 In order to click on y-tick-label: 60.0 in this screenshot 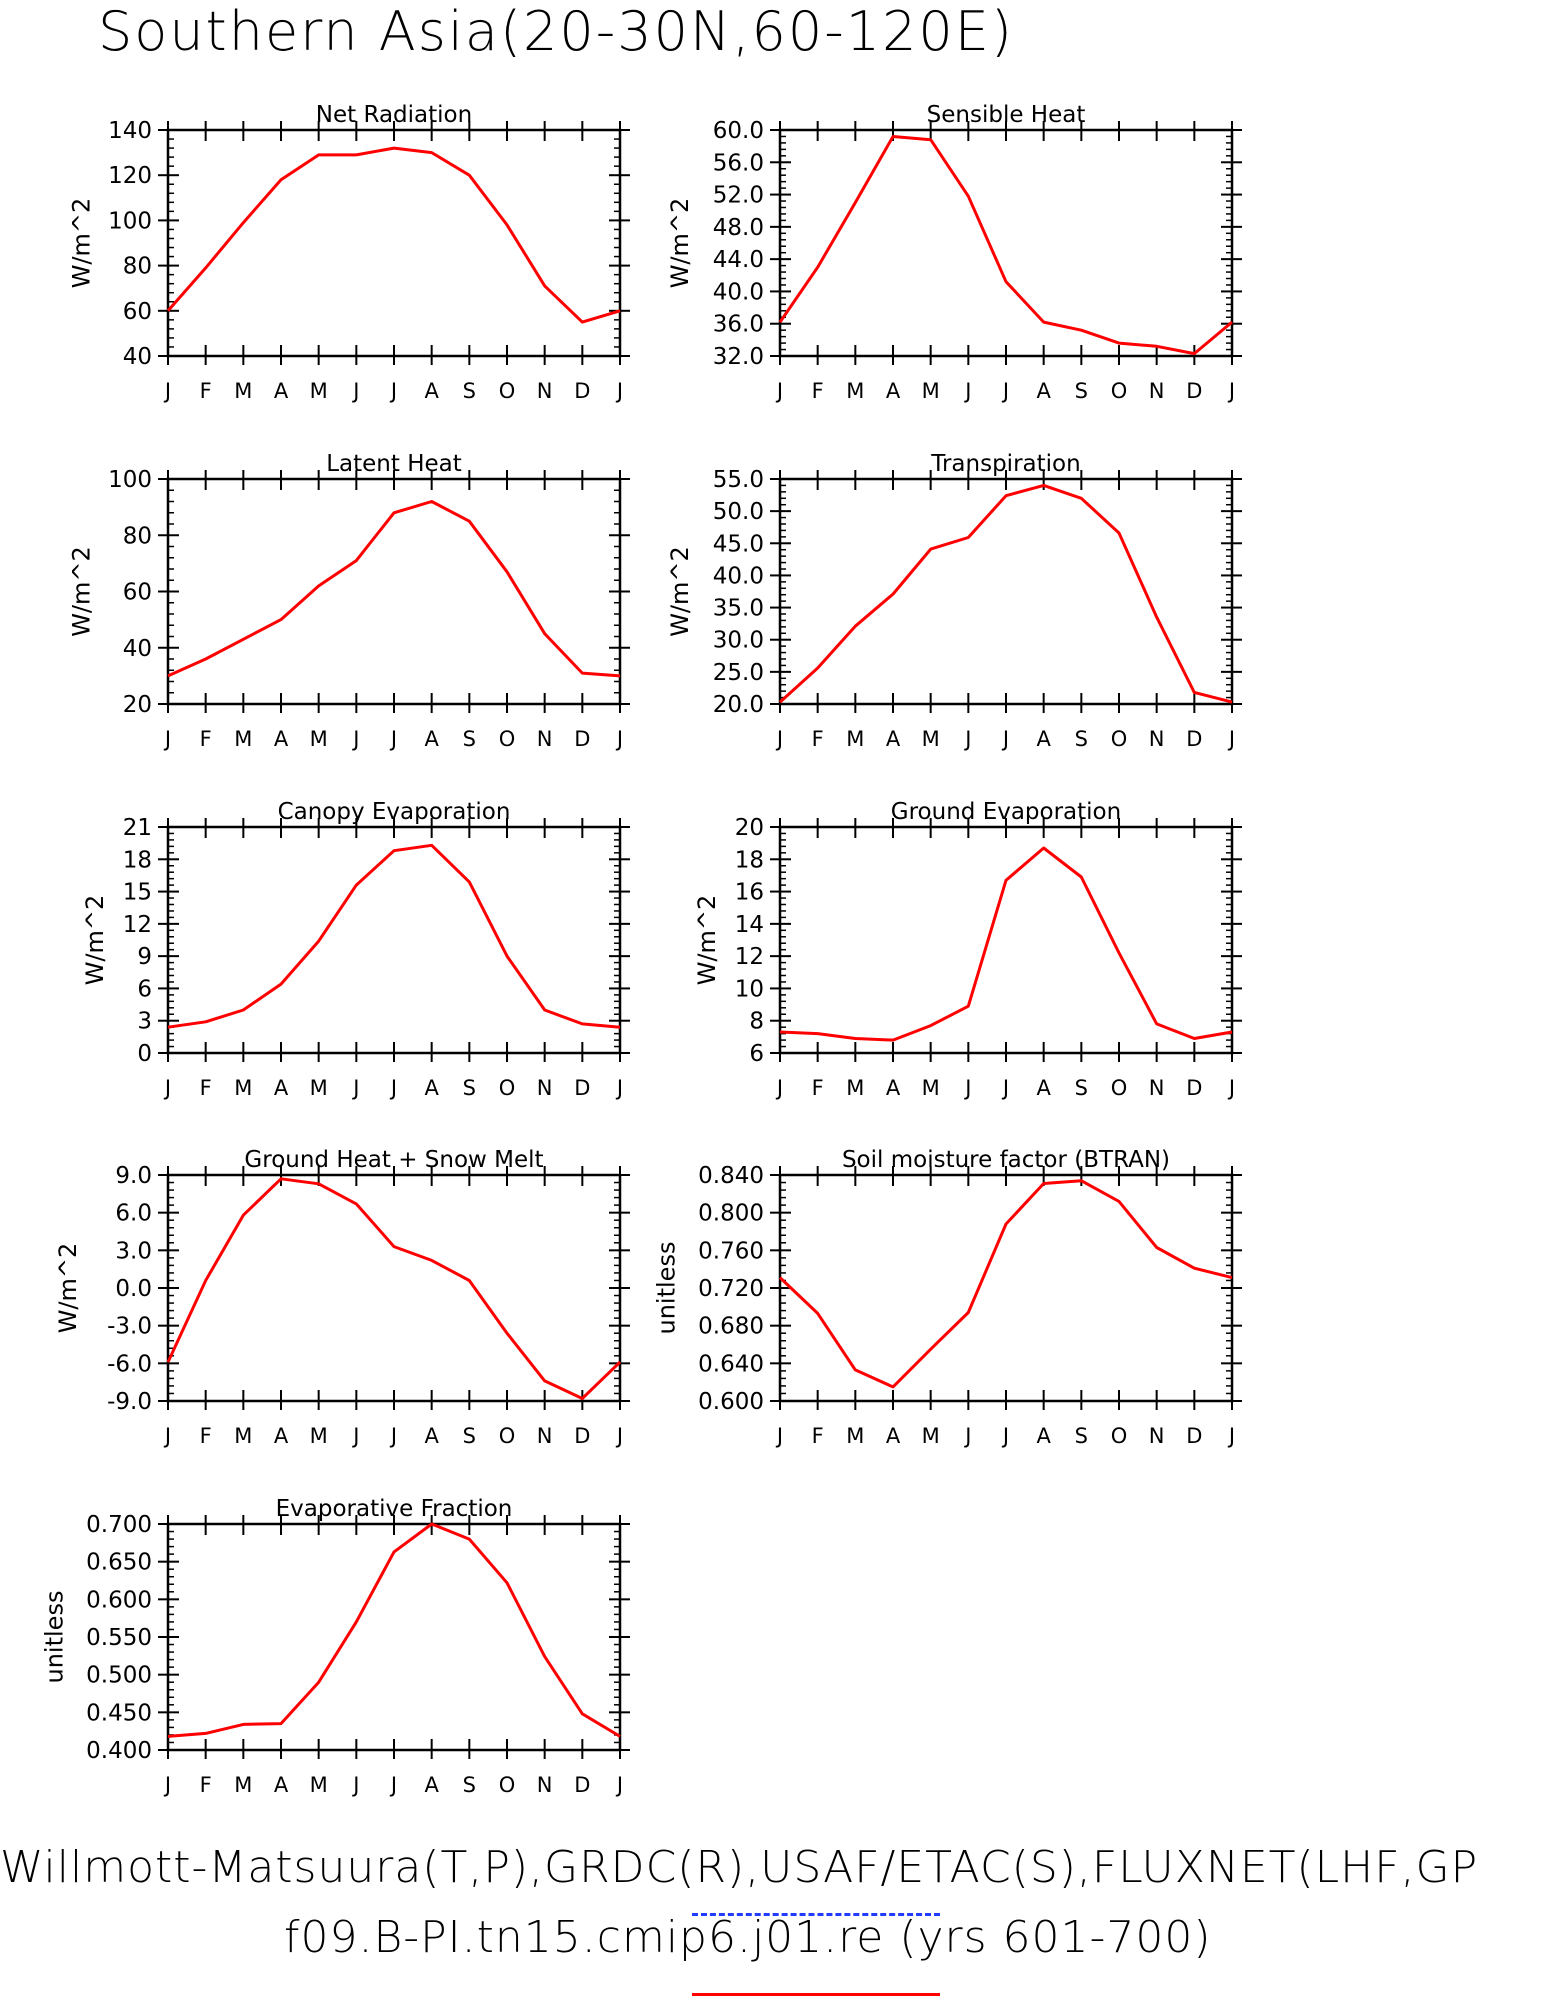, I will do `click(738, 131)`.